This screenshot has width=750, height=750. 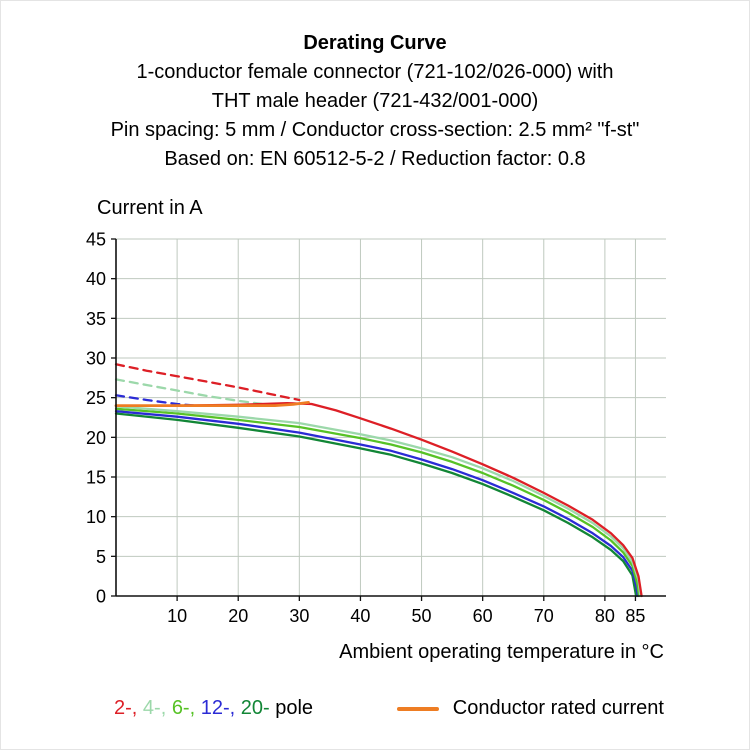 What do you see at coordinates (635, 616) in the screenshot?
I see `x-tick-label: 85` at bounding box center [635, 616].